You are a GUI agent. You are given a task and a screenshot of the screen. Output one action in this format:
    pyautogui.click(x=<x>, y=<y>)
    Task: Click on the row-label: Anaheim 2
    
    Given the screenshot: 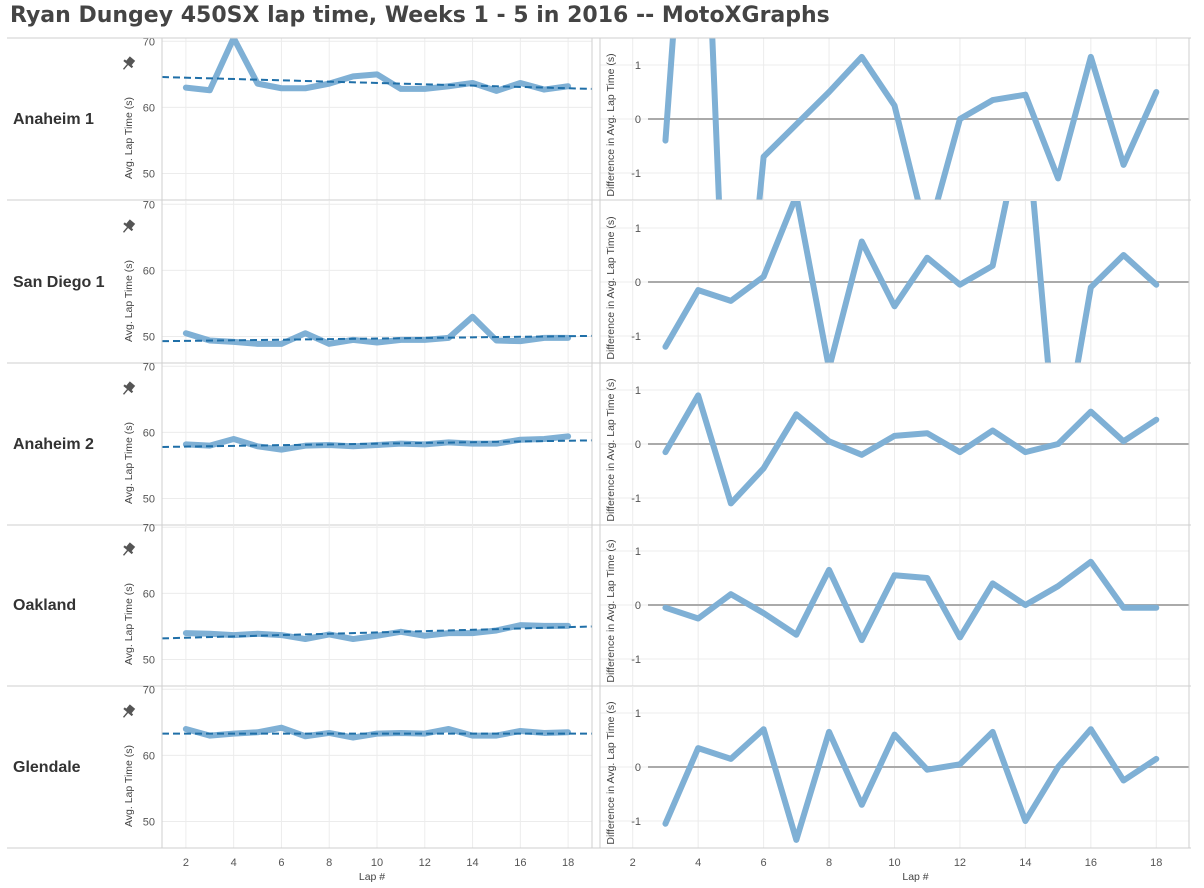 What is the action you would take?
    pyautogui.click(x=53, y=444)
    